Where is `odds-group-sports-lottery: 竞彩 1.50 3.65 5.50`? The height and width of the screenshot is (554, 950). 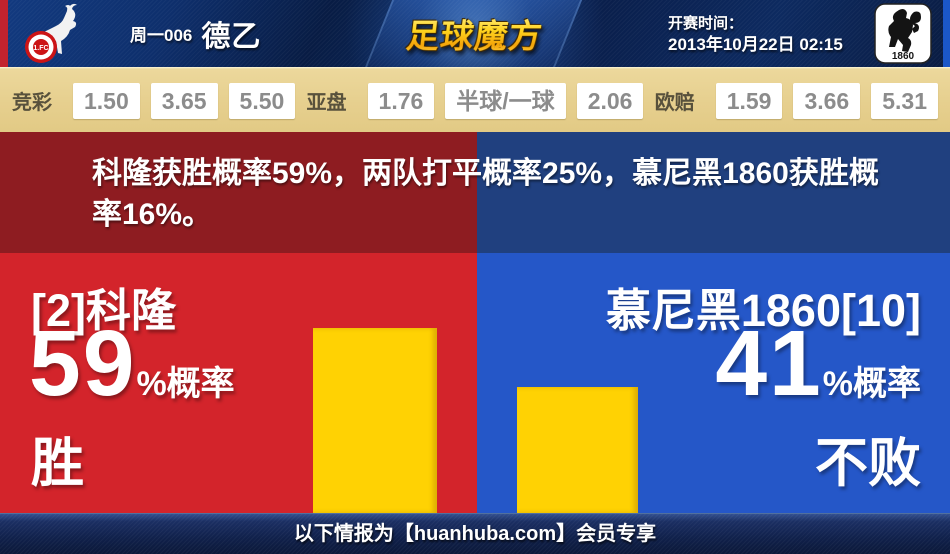 odds-group-sports-lottery: 竞彩 1.50 3.65 5.50 is located at coordinates (154, 100).